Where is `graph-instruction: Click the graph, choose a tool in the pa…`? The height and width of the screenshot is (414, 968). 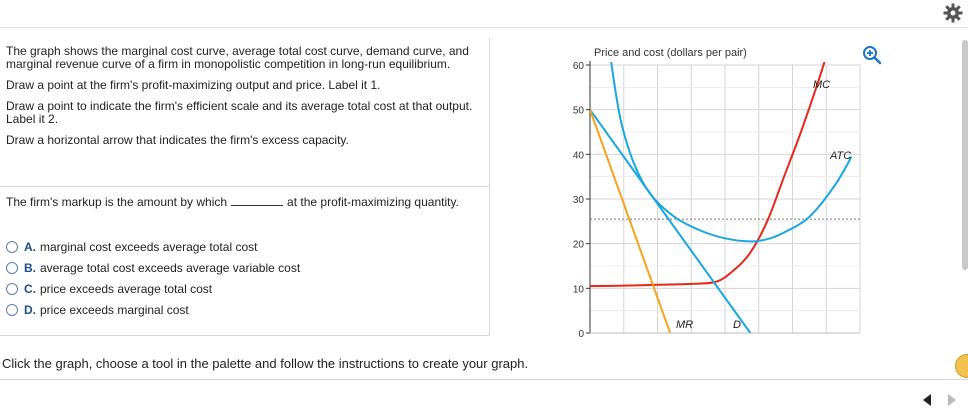
graph-instruction: Click the graph, choose a tool in the pa… is located at coordinates (265, 363).